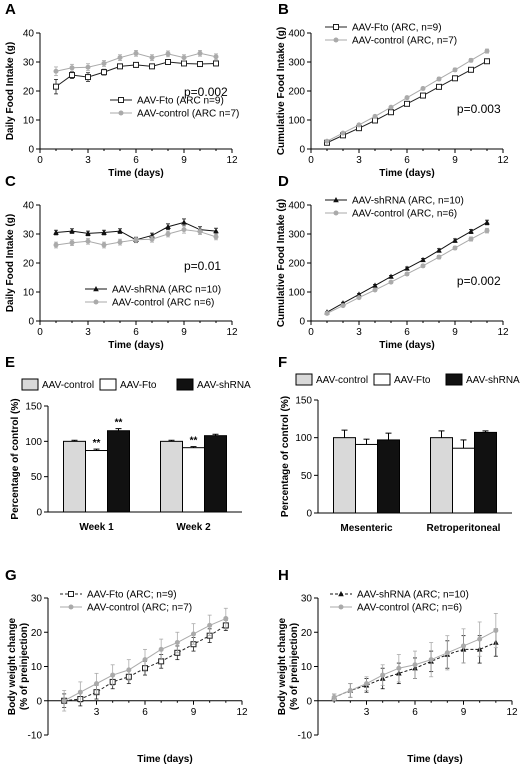  What do you see at coordinates (166, 290) in the screenshot?
I see `legend-label: AAV-shRNA (ARC n=10)` at bounding box center [166, 290].